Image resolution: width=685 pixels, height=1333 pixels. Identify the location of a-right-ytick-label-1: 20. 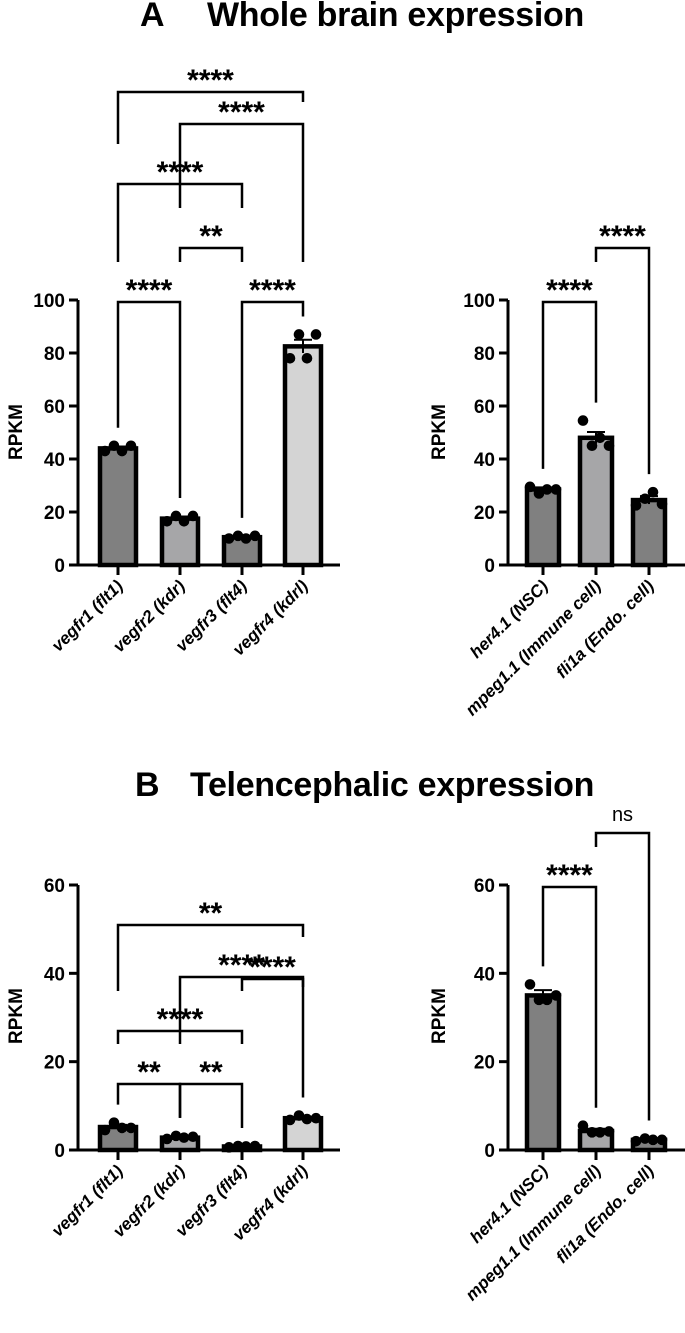
(484, 513).